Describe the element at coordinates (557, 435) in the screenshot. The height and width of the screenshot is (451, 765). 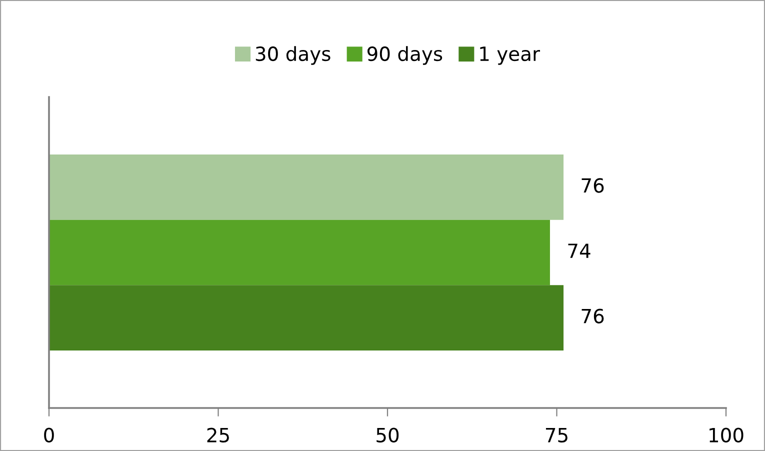
I see `x-tick-label: 75` at that location.